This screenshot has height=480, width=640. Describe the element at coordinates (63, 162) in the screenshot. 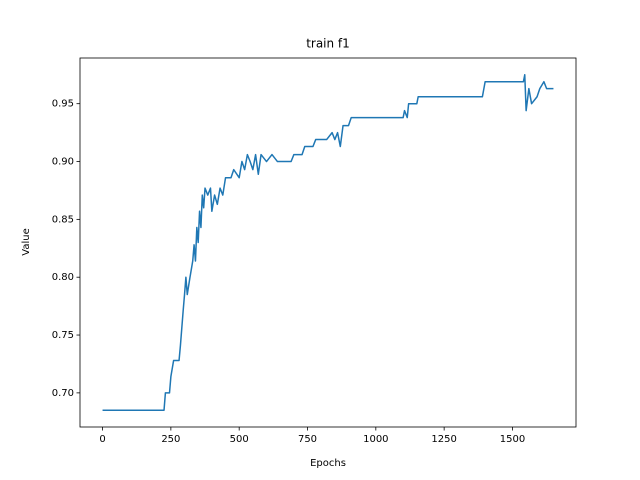

I see `y-tick-label: 0.90` at that location.